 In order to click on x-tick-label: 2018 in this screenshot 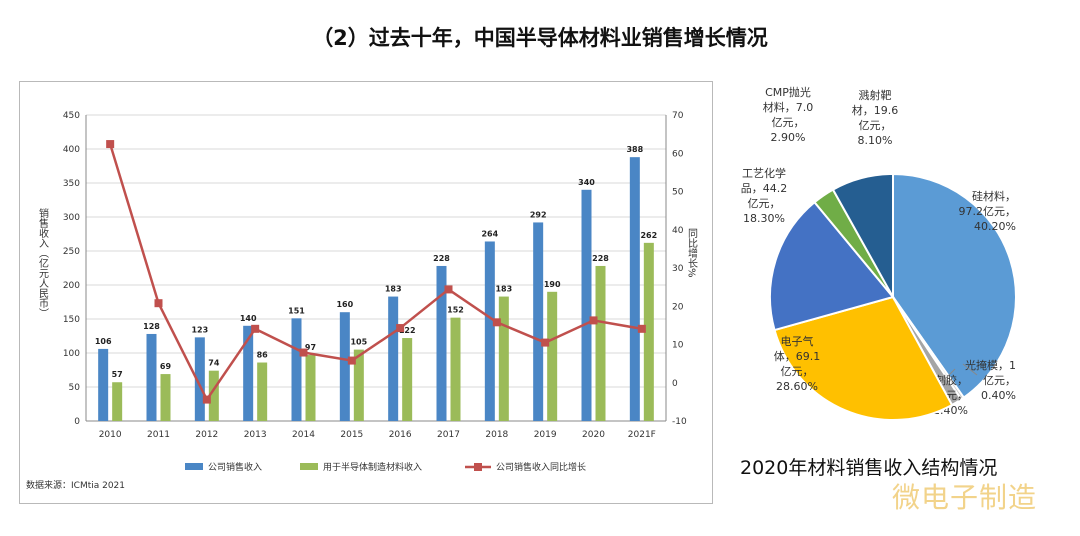, I will do `click(496, 435)`.